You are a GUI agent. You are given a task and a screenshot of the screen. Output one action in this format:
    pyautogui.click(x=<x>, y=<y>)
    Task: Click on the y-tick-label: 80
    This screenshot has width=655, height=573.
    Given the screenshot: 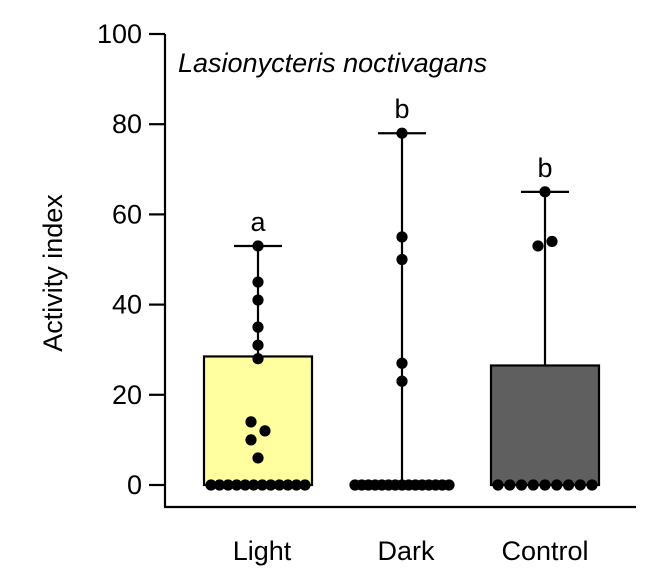 What is the action you would take?
    pyautogui.click(x=127, y=124)
    